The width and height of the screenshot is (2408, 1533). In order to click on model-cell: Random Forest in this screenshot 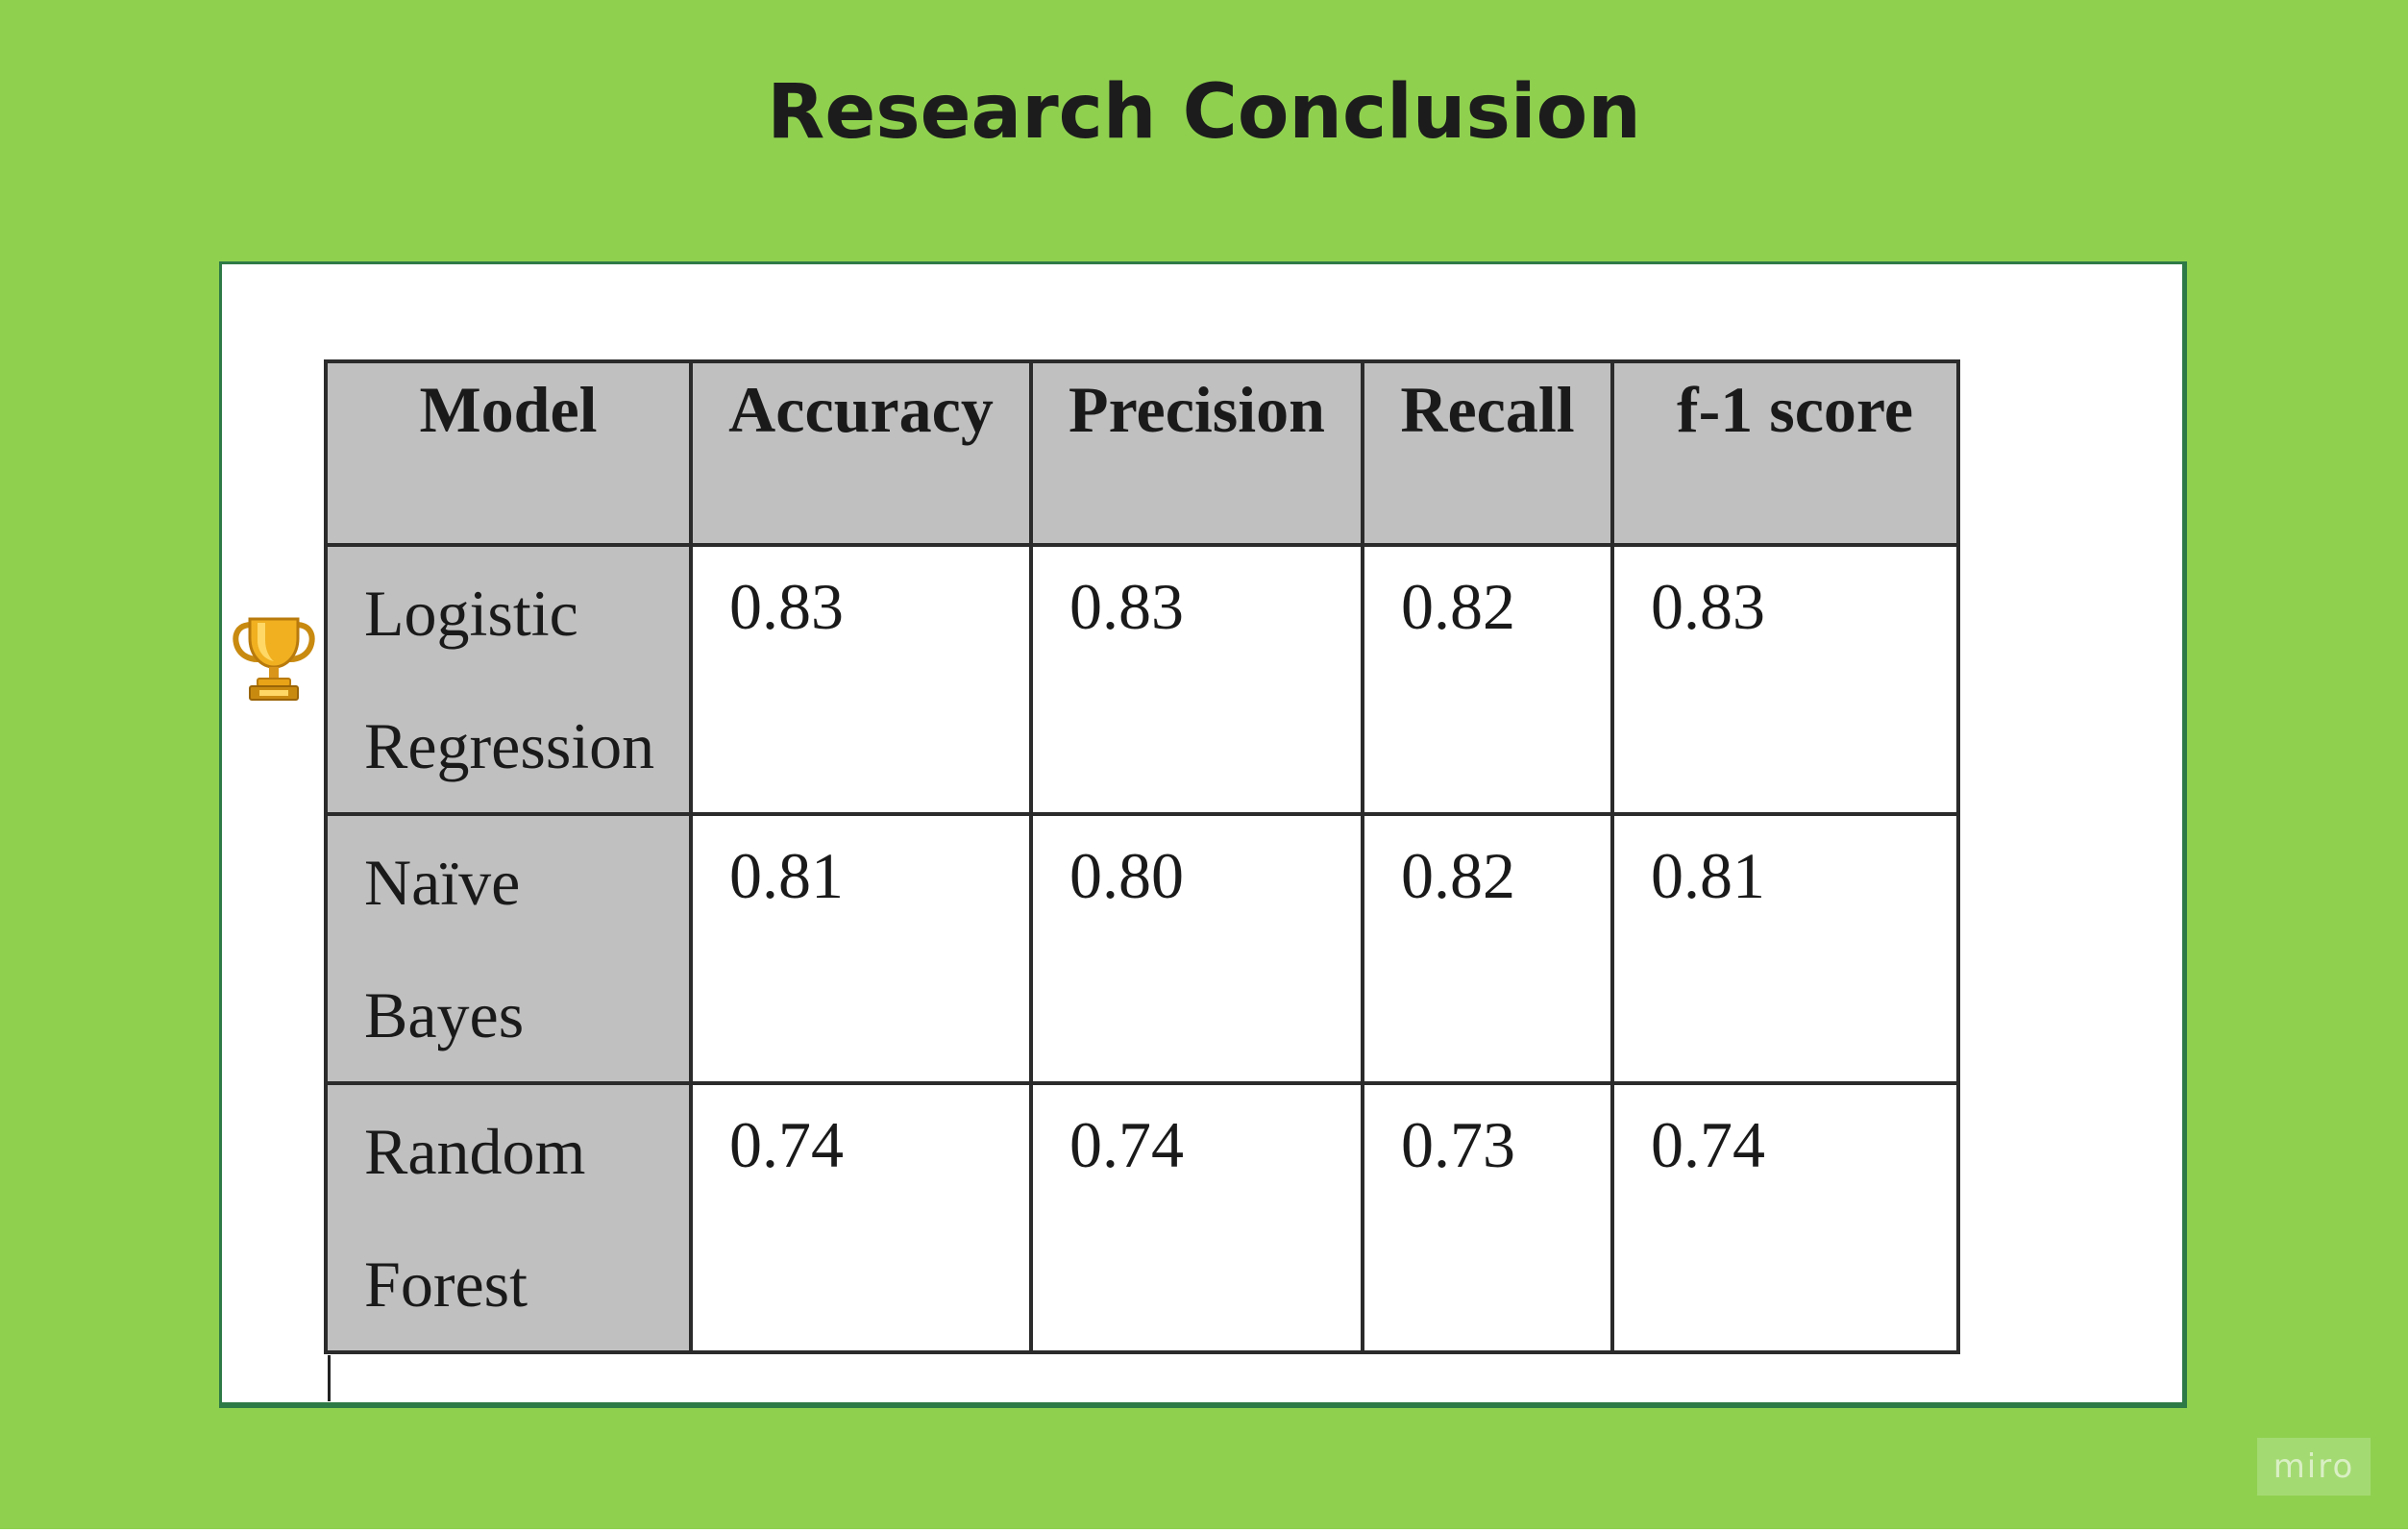, I will do `click(508, 1217)`.